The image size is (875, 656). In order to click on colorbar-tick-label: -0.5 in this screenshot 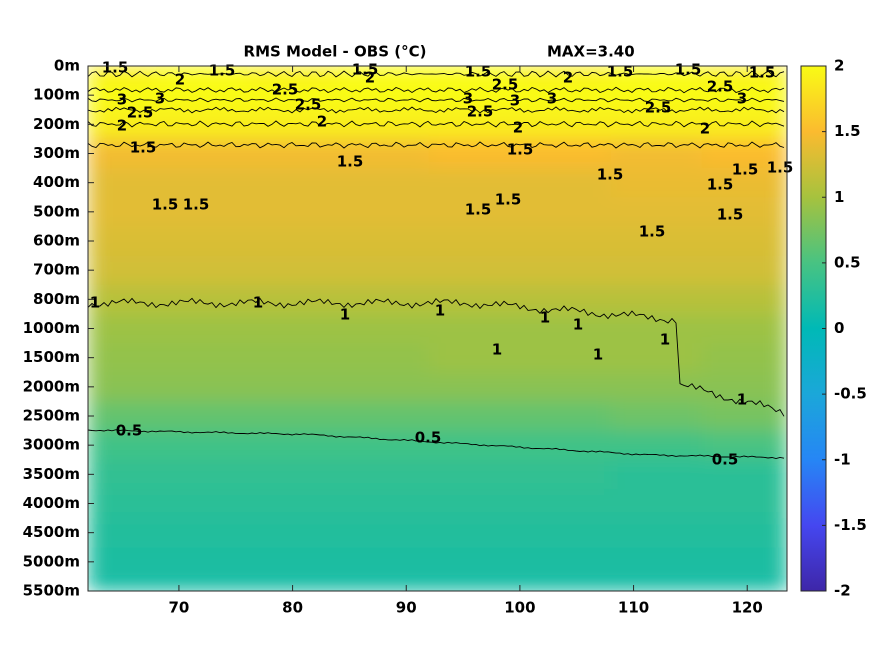, I will do `click(850, 394)`.